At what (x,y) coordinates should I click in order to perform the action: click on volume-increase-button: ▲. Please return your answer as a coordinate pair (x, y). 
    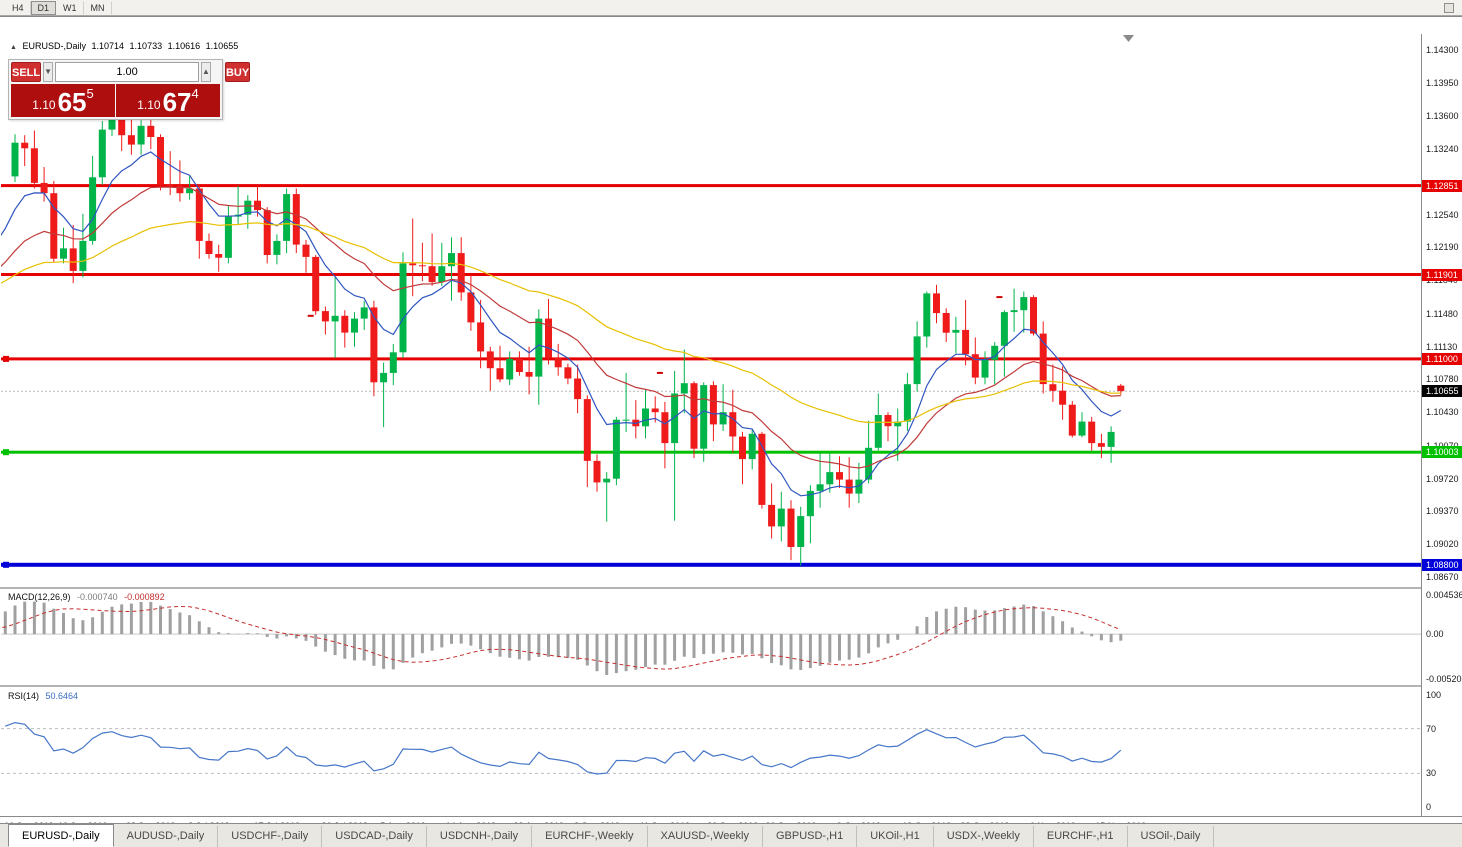
    Looking at the image, I should click on (206, 72).